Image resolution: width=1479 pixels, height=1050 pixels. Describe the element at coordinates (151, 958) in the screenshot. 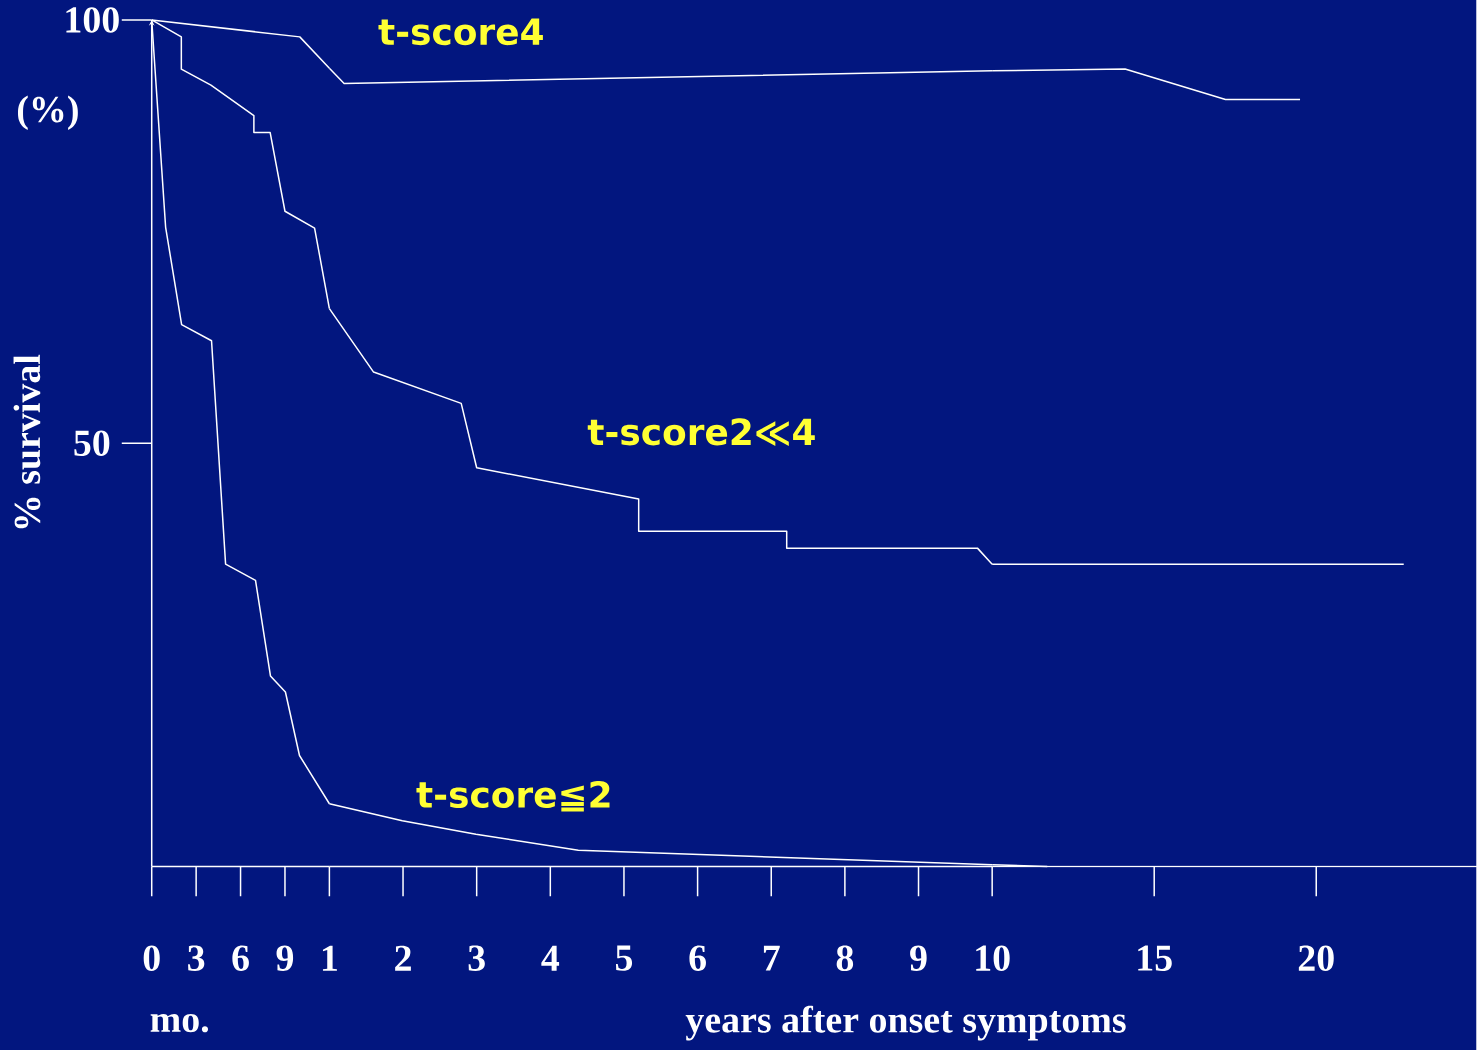

I see `x-tick-label: 0` at that location.